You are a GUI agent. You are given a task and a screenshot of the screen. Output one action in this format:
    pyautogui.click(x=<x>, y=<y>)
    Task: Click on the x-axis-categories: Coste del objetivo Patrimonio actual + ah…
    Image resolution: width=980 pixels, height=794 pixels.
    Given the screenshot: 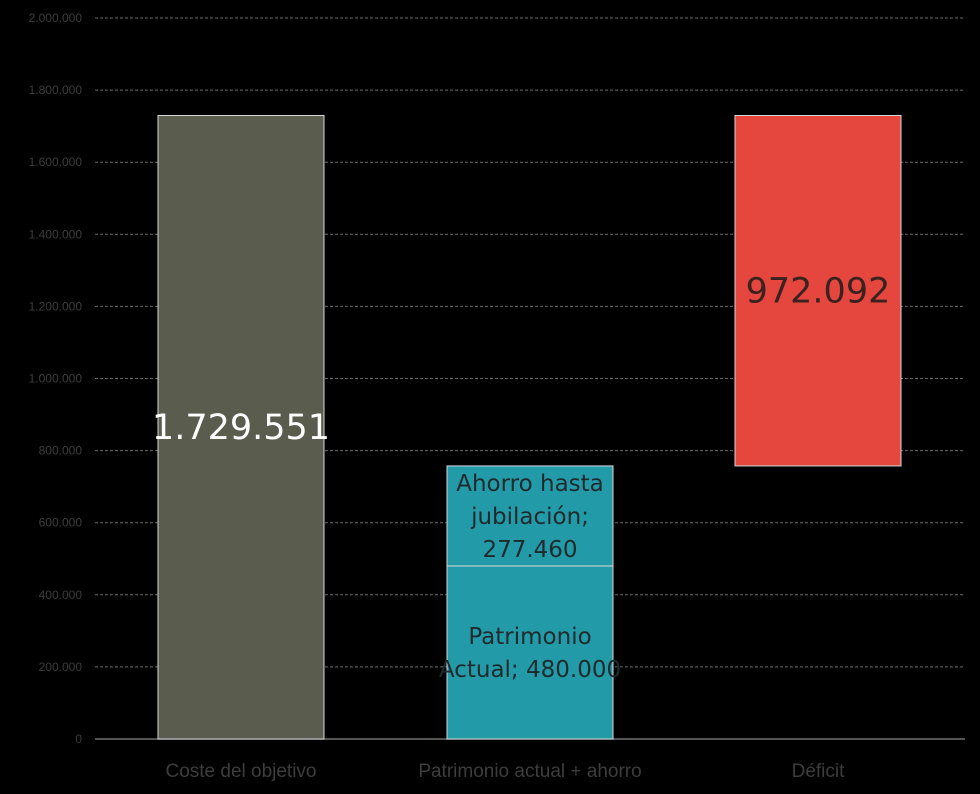 What is the action you would take?
    pyautogui.click(x=505, y=771)
    